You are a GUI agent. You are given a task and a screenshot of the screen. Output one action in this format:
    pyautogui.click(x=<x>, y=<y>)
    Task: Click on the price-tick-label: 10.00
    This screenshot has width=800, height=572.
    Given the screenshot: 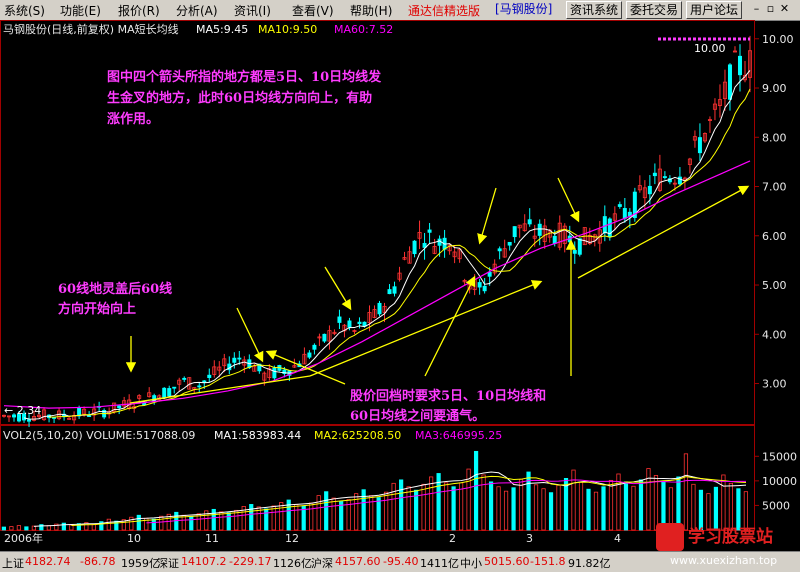 What is the action you would take?
    pyautogui.click(x=778, y=39)
    